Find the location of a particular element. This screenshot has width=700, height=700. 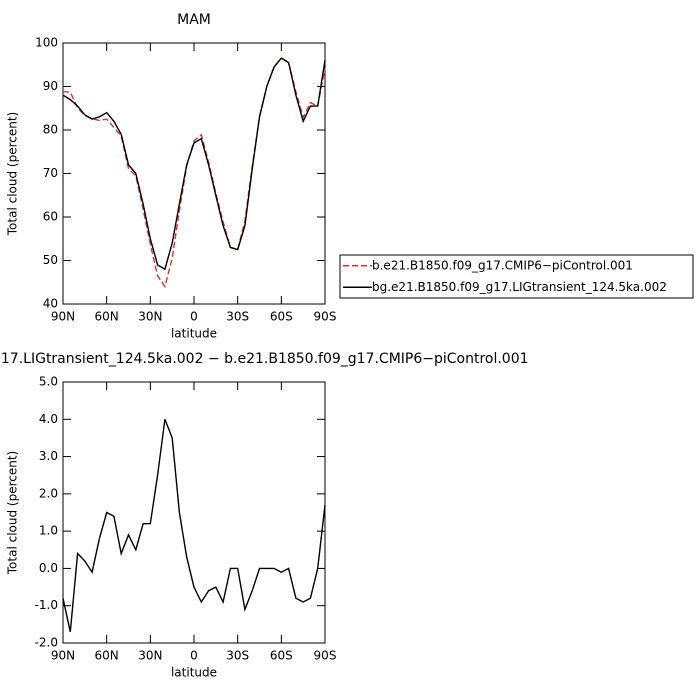

chart-title: MAM is located at coordinates (194, 20).